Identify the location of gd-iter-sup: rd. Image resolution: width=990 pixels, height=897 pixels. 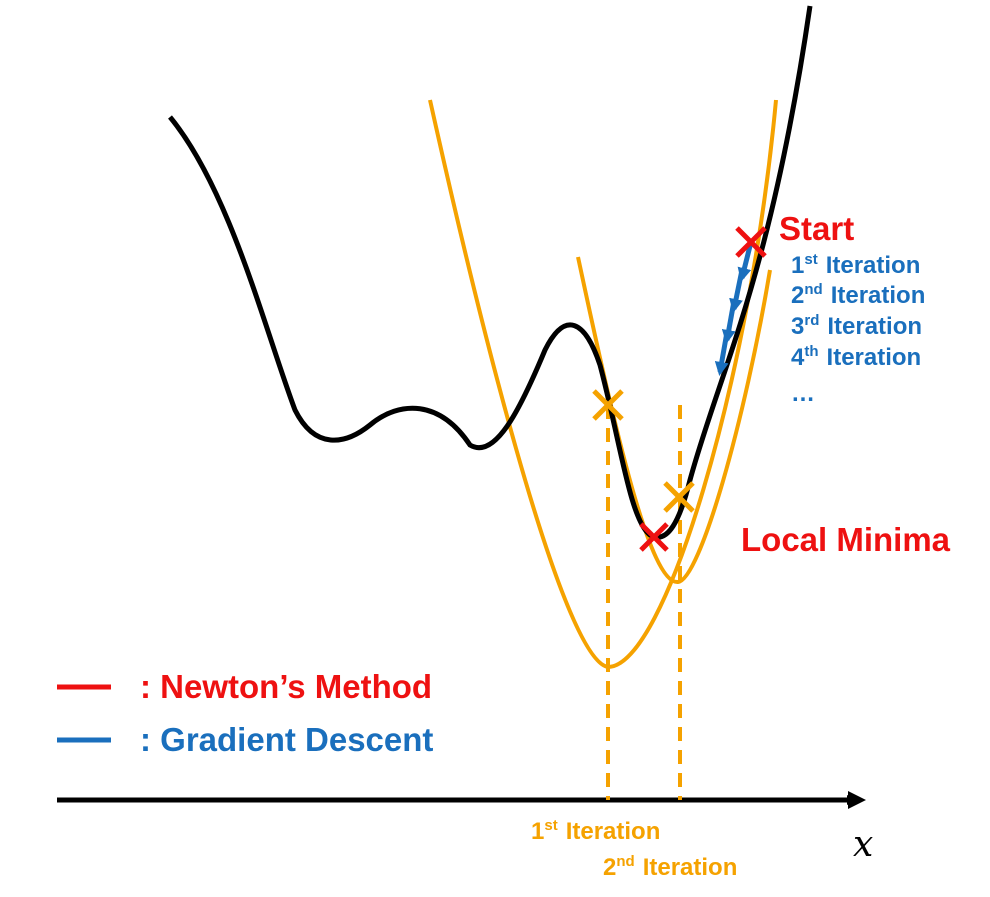
(811, 320).